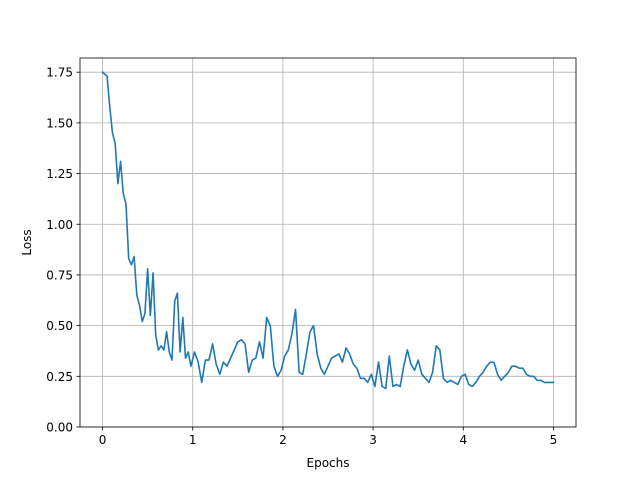 The height and width of the screenshot is (480, 640). Describe the element at coordinates (103, 440) in the screenshot. I see `x-tick-label: 0` at that location.